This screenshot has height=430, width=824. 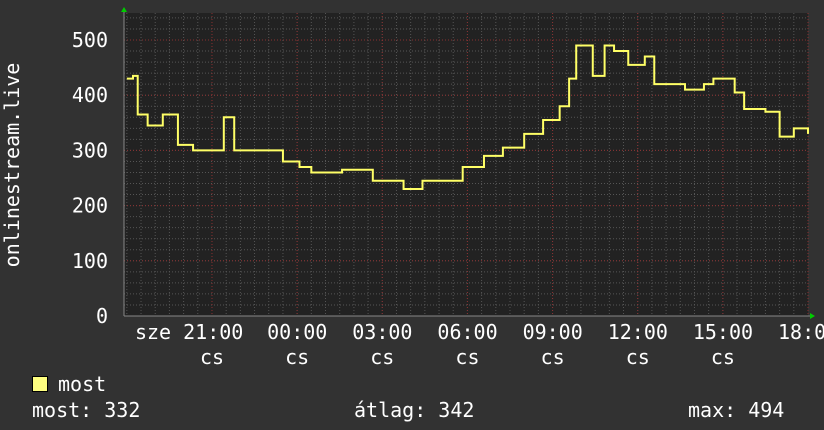 I want to click on y-tick-label: 0, so click(x=102, y=316).